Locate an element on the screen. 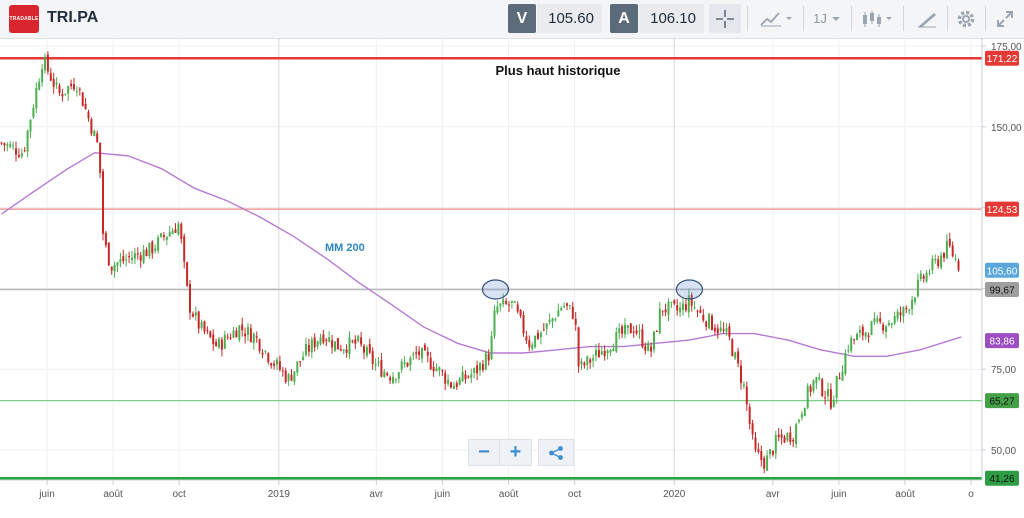 The height and width of the screenshot is (518, 1024). price-badge-ma: 83,86 is located at coordinates (1002, 341).